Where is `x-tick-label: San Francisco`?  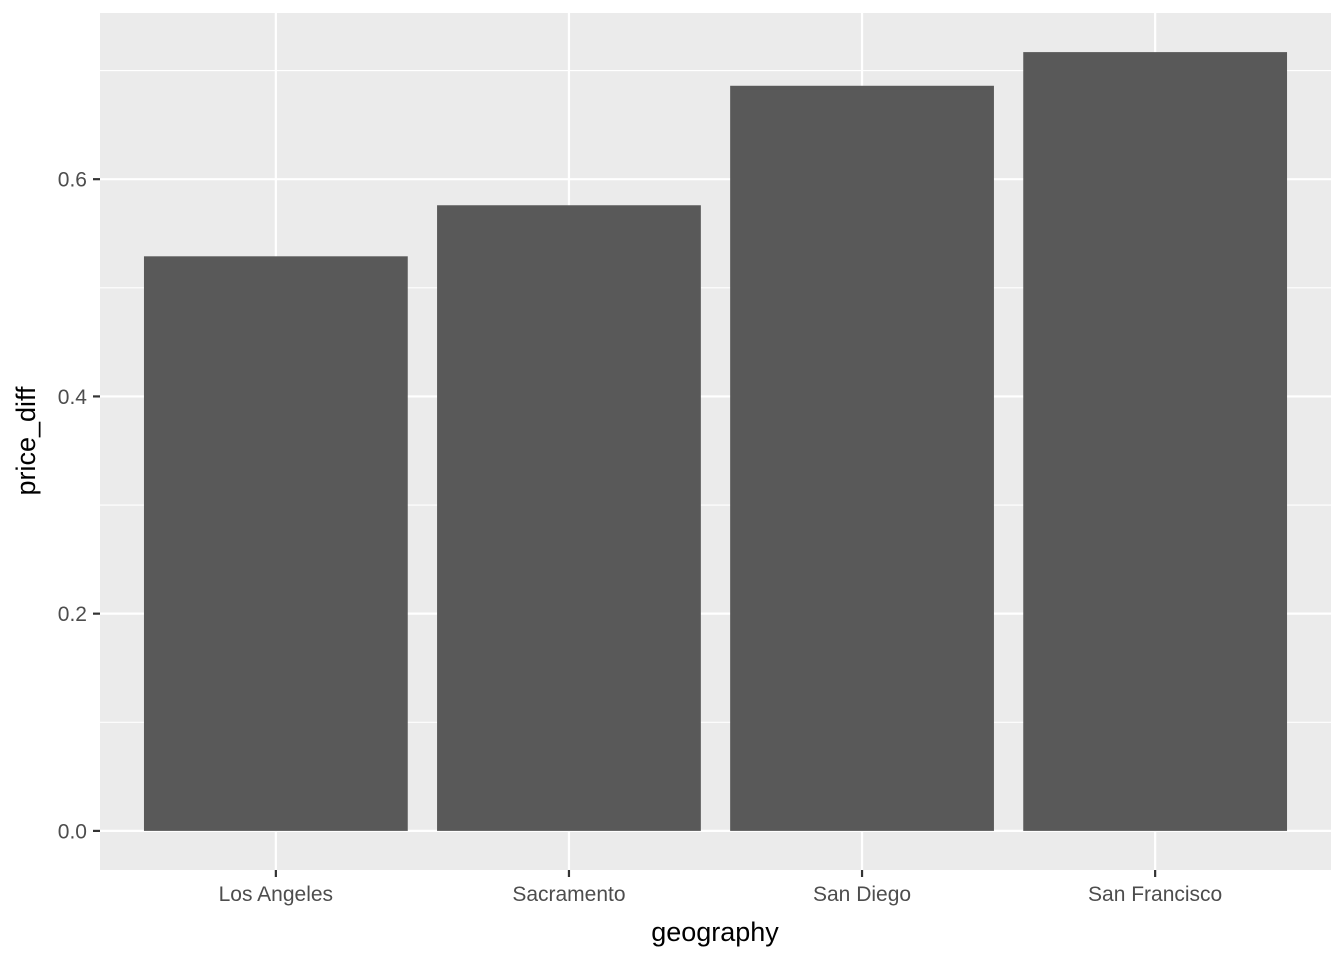 x-tick-label: San Francisco is located at coordinates (1155, 894).